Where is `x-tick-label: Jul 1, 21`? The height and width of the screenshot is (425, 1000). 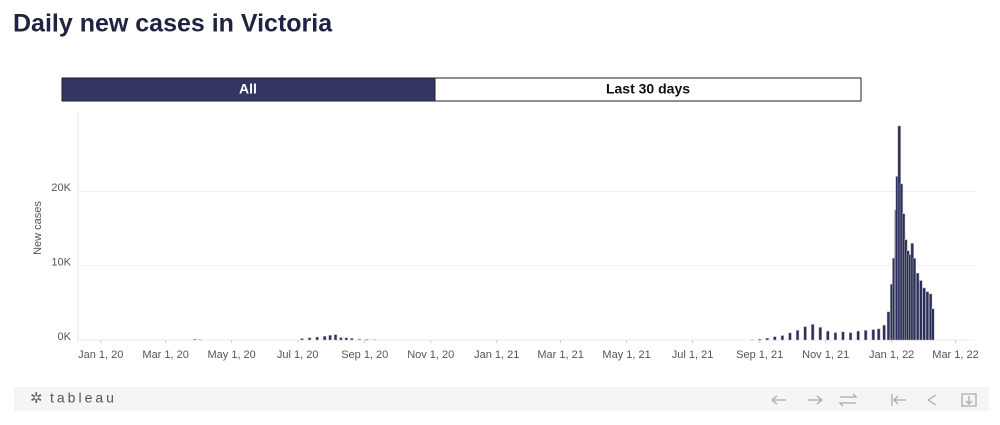
x-tick-label: Jul 1, 21 is located at coordinates (693, 355).